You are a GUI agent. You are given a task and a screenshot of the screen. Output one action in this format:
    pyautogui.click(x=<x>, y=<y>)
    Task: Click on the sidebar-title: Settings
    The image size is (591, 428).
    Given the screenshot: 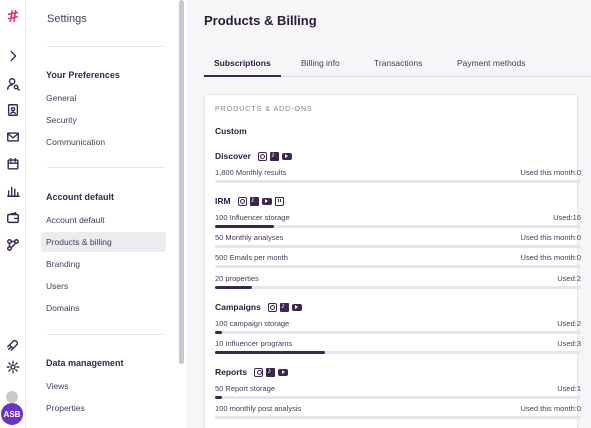 What is the action you would take?
    pyautogui.click(x=67, y=19)
    